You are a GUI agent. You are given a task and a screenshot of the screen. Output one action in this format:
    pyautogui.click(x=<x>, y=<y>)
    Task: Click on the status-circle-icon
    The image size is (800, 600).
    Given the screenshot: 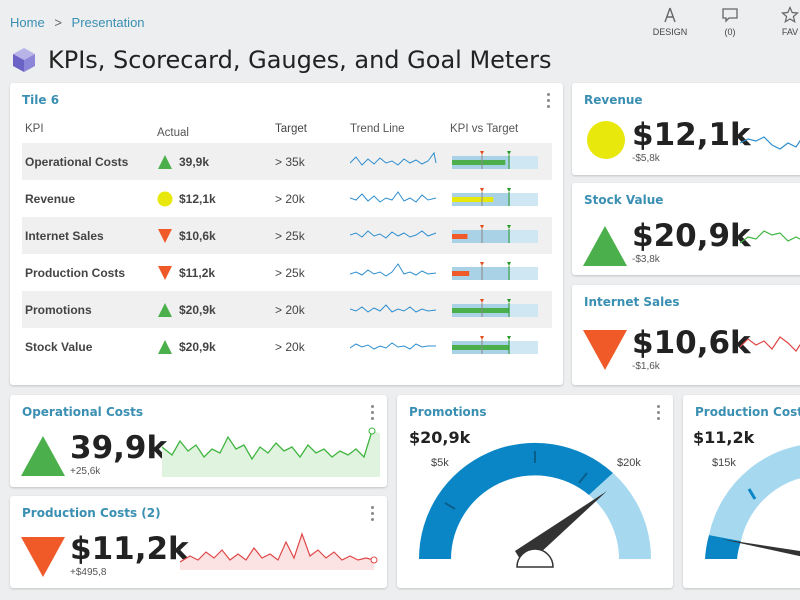 What is the action you would take?
    pyautogui.click(x=165, y=198)
    